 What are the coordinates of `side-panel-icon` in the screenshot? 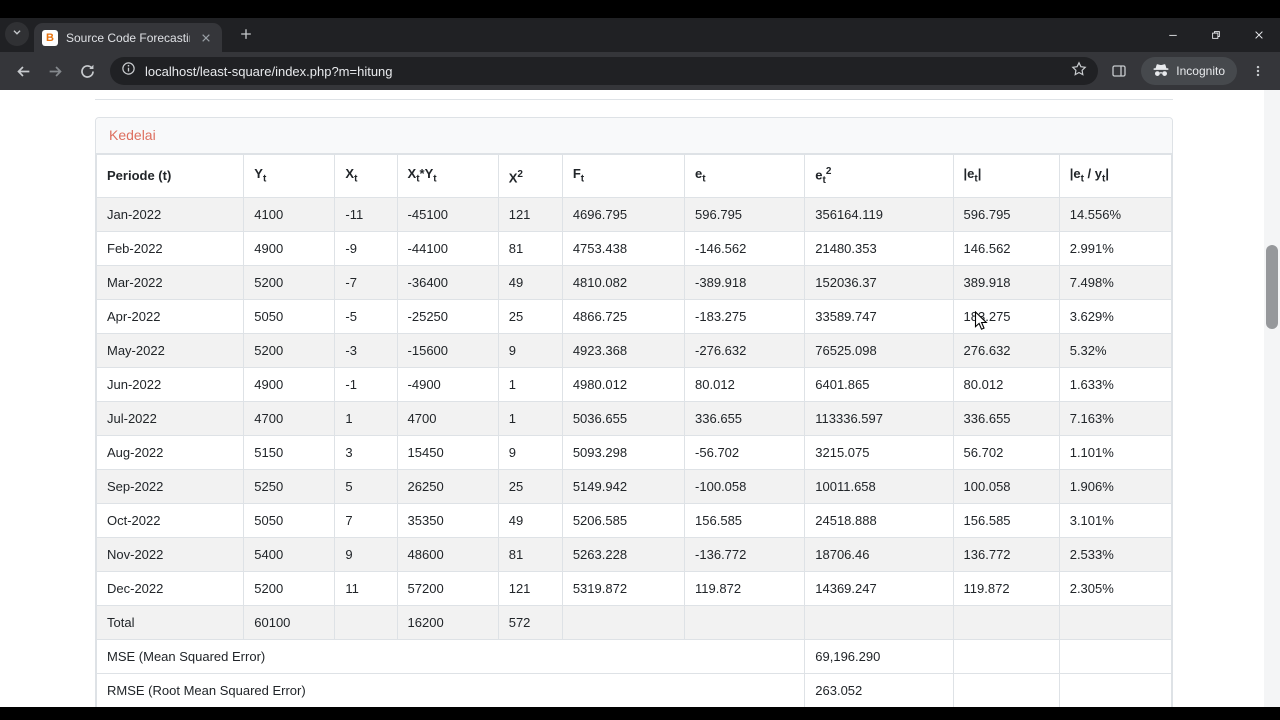 It's located at (1119, 71).